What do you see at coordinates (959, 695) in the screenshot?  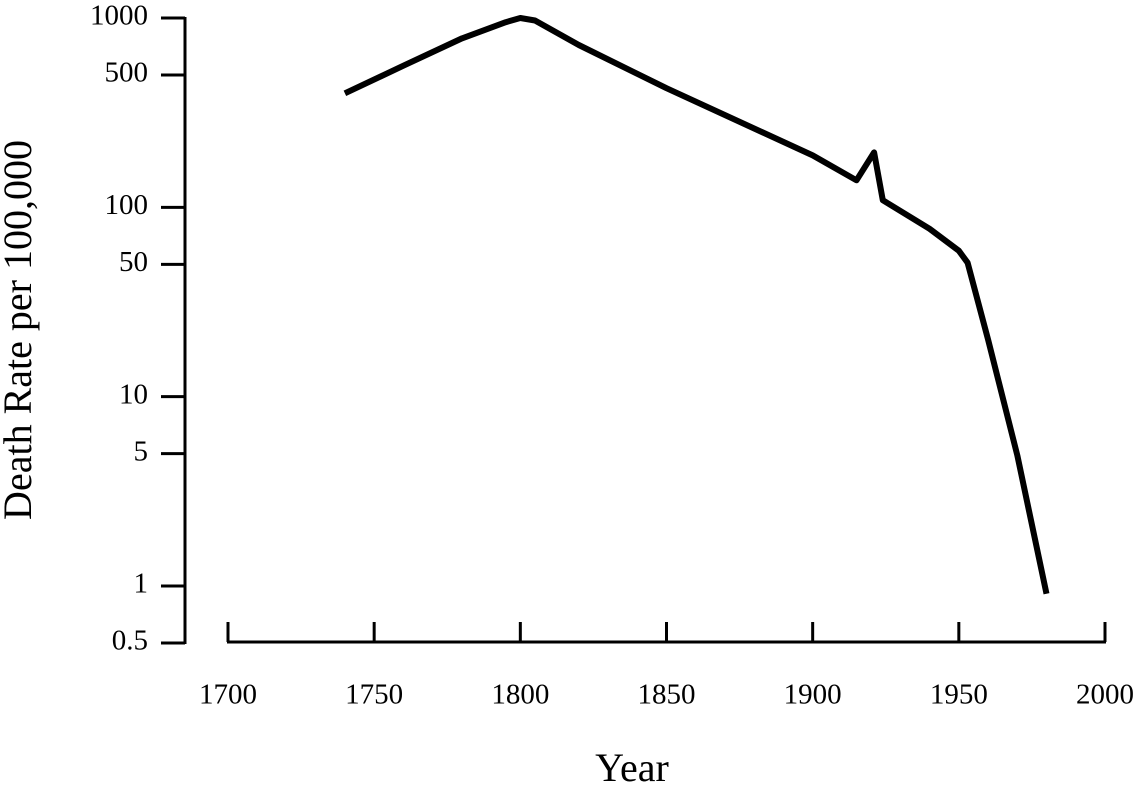 I see `x-tick-label: 1950` at bounding box center [959, 695].